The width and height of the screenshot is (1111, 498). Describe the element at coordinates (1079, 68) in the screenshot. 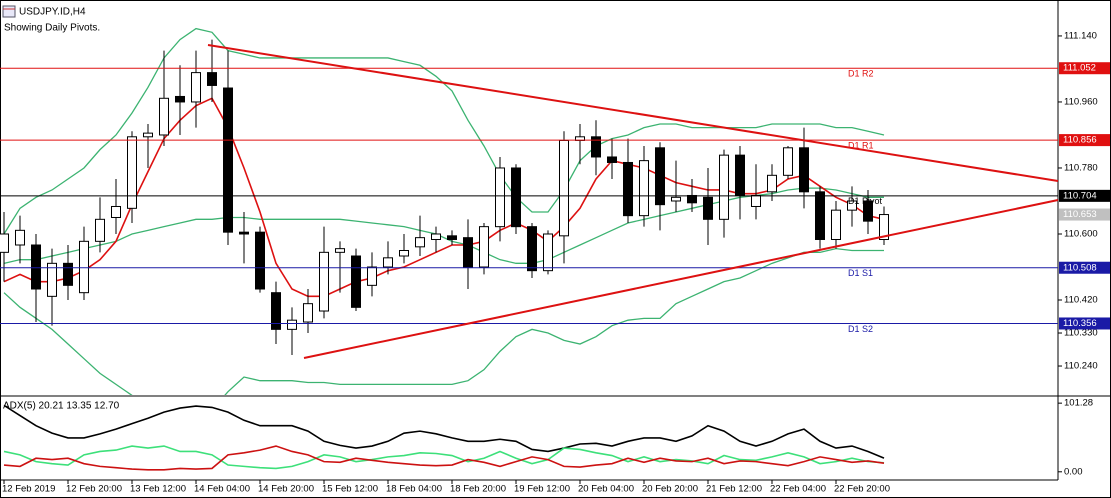

I see `price-tag-label: 111.052` at that location.